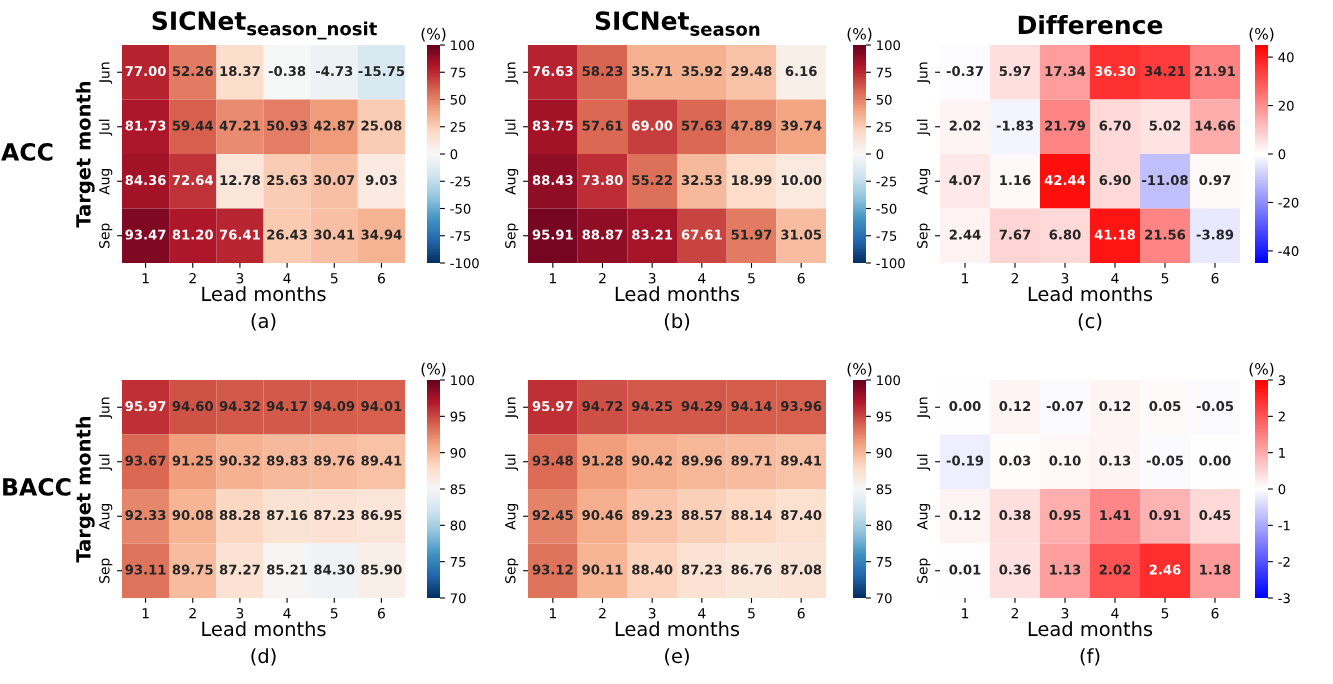 The width and height of the screenshot is (1333, 684). I want to click on data-label: 73.80, so click(602, 180).